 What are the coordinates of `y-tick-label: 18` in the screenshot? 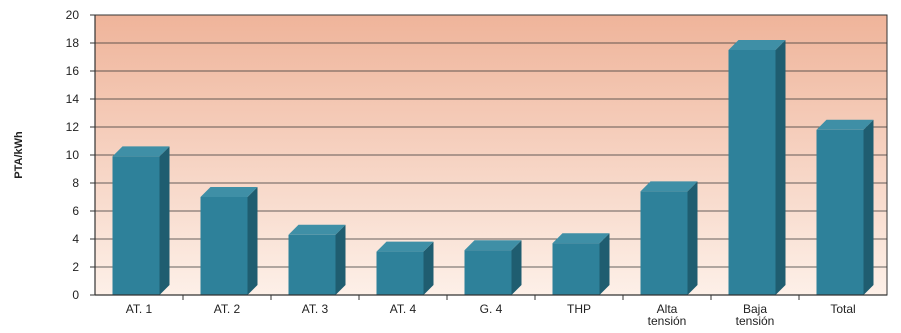 It's located at (73, 43).